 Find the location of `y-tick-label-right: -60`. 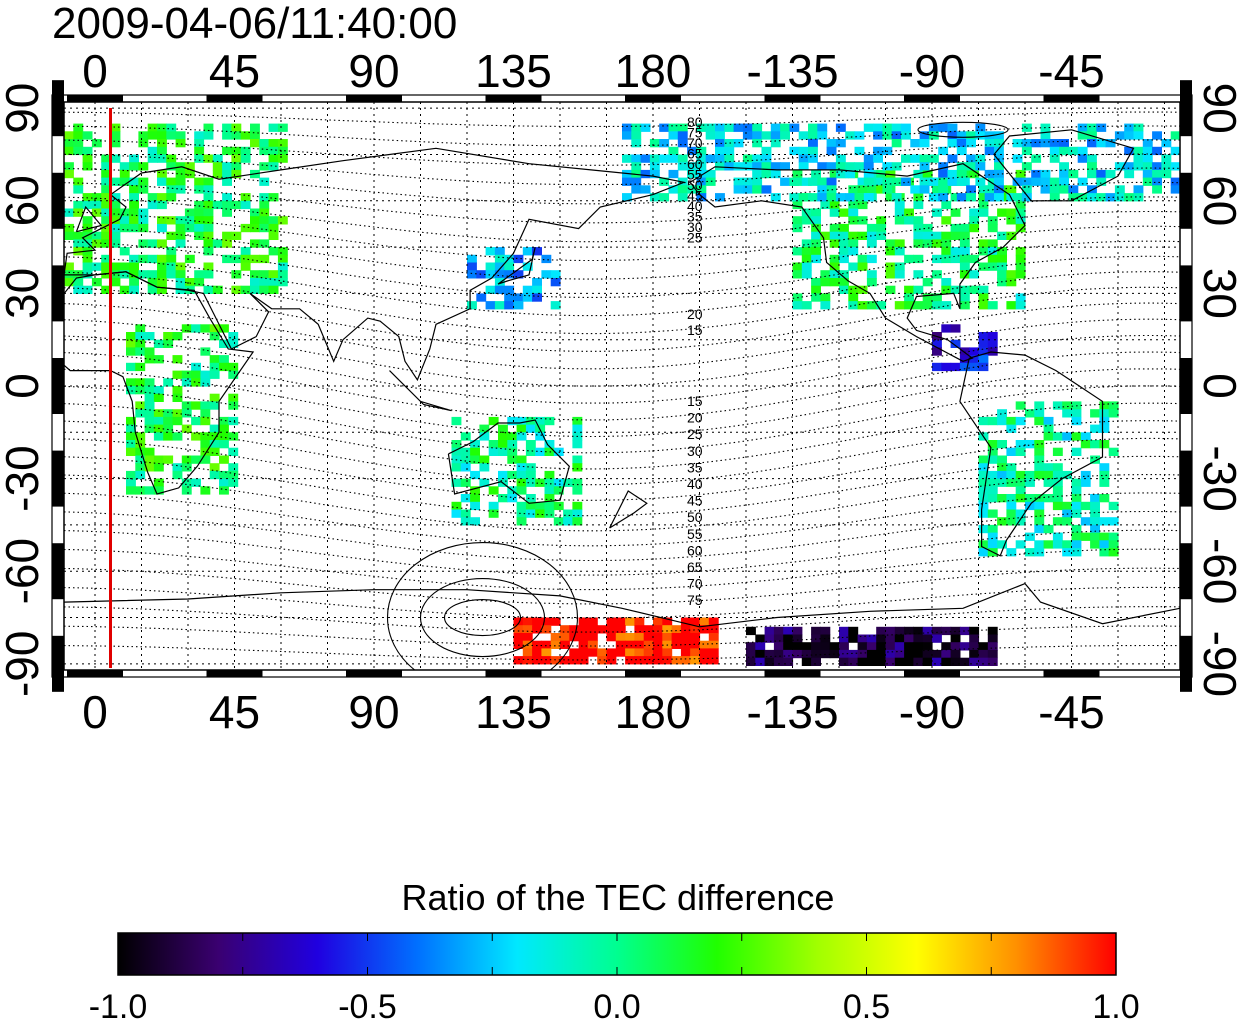

y-tick-label-right: -60 is located at coordinates (1217, 571).